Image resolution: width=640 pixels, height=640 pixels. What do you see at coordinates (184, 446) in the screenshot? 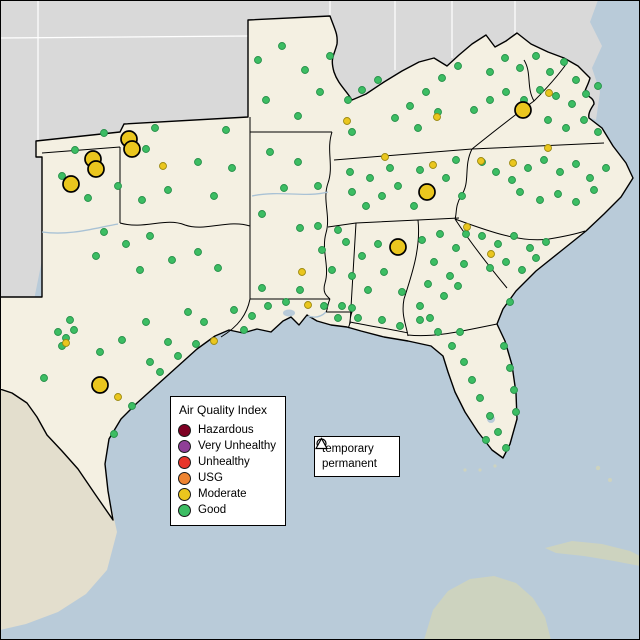
I see `very-unhealthy-swatch-icon` at bounding box center [184, 446].